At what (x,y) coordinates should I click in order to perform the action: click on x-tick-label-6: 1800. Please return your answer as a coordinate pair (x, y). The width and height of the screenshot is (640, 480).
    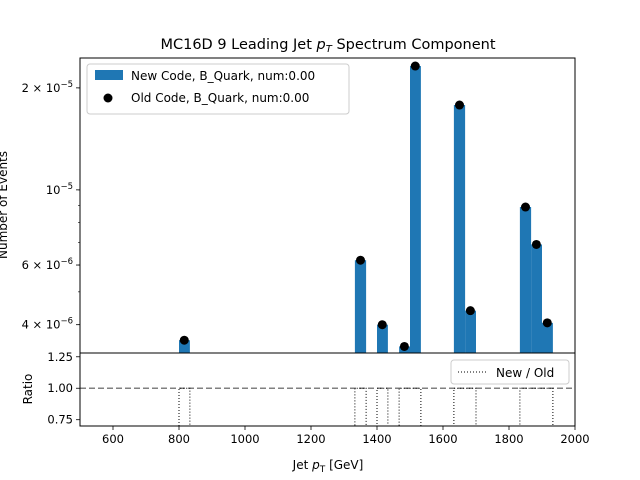
    Looking at the image, I should click on (508, 439).